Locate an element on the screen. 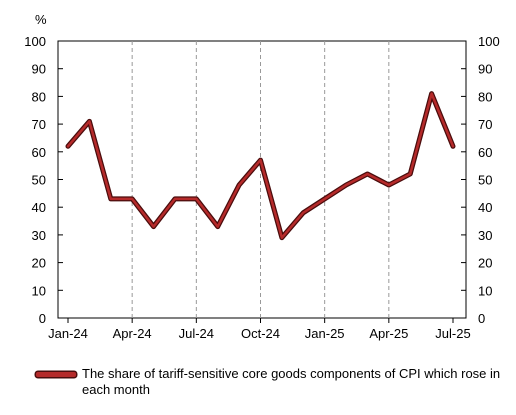  y-tick-label-left: 40 is located at coordinates (39, 207).